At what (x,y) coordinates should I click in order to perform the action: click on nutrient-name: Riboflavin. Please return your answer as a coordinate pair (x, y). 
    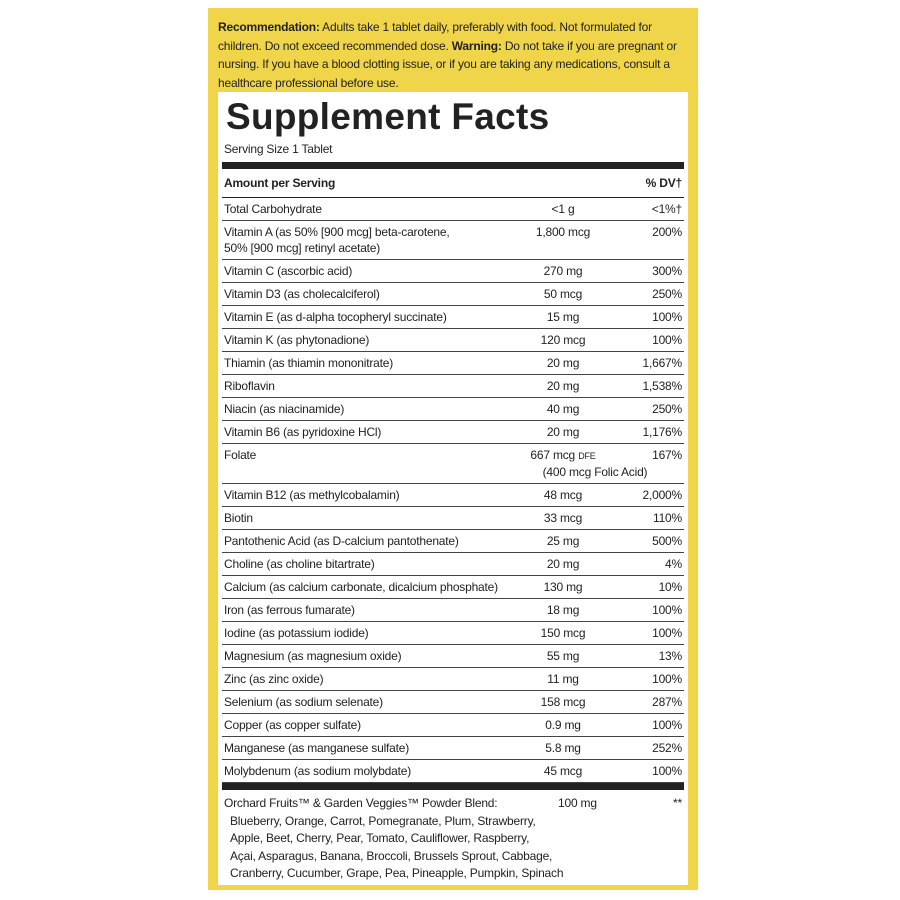
    Looking at the image, I should click on (249, 386).